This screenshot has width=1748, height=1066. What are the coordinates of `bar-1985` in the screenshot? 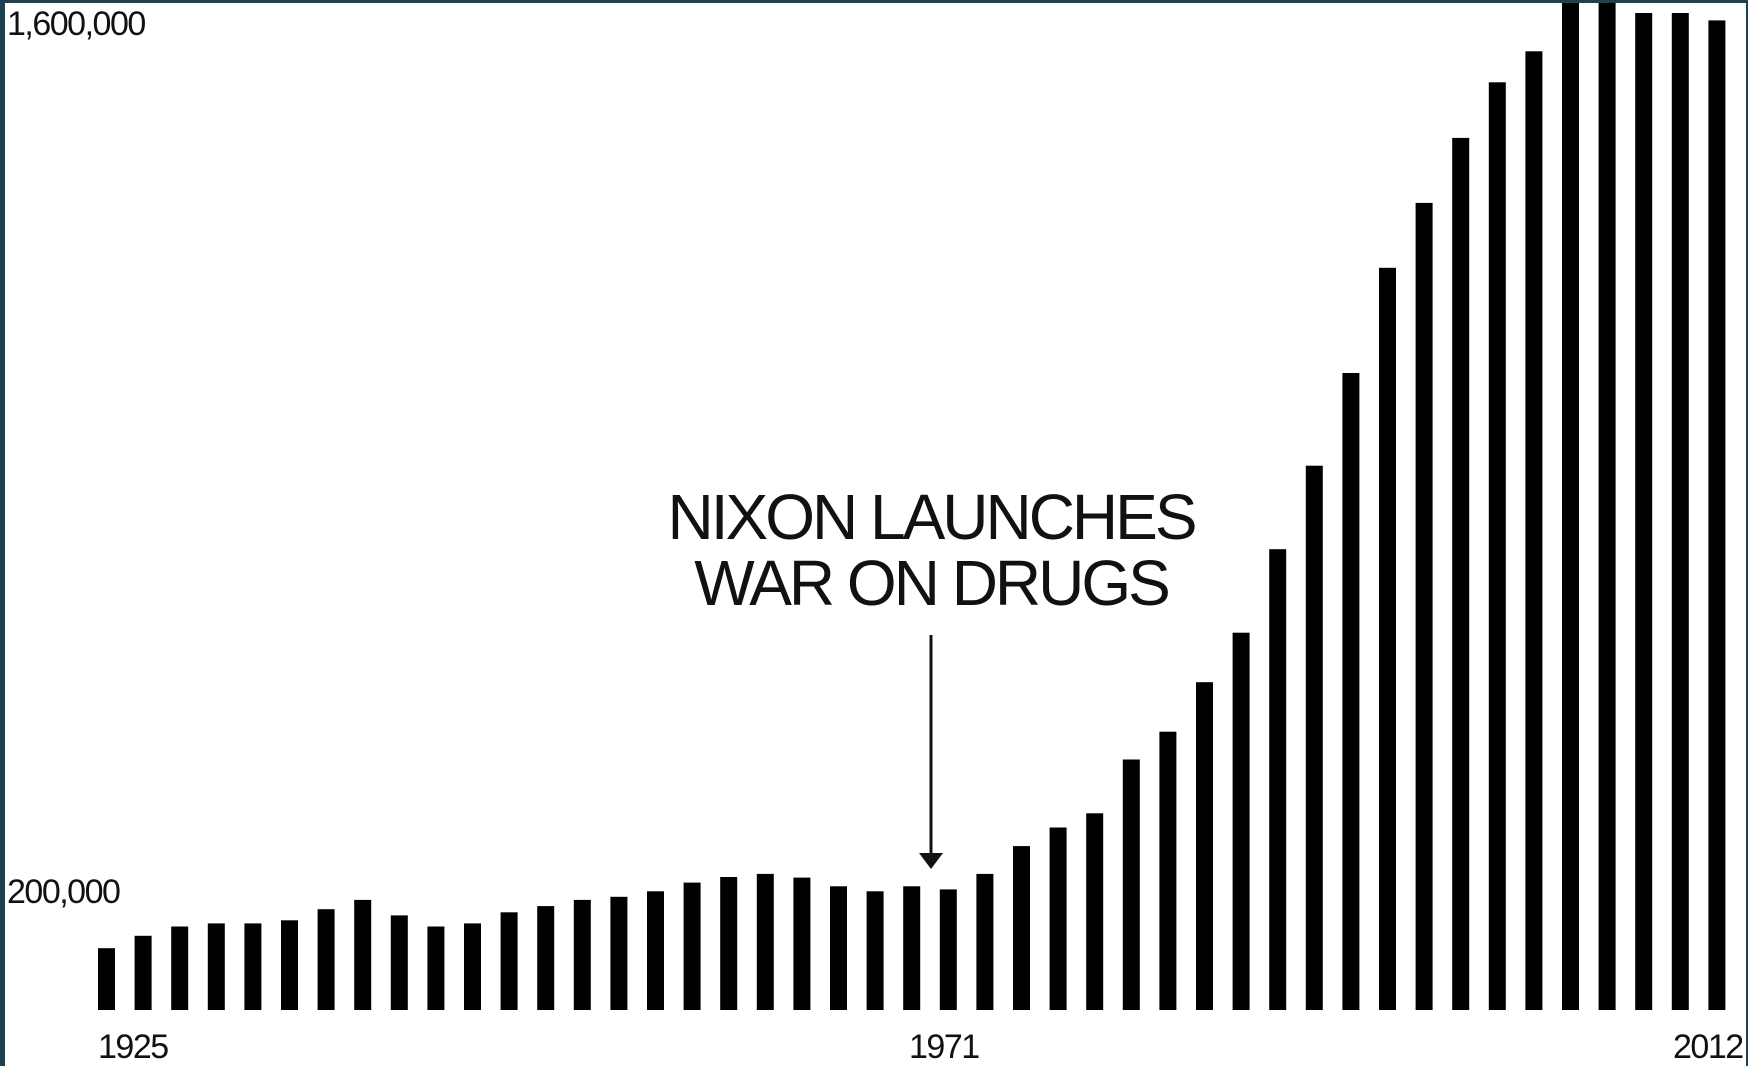 It's located at (1204, 846).